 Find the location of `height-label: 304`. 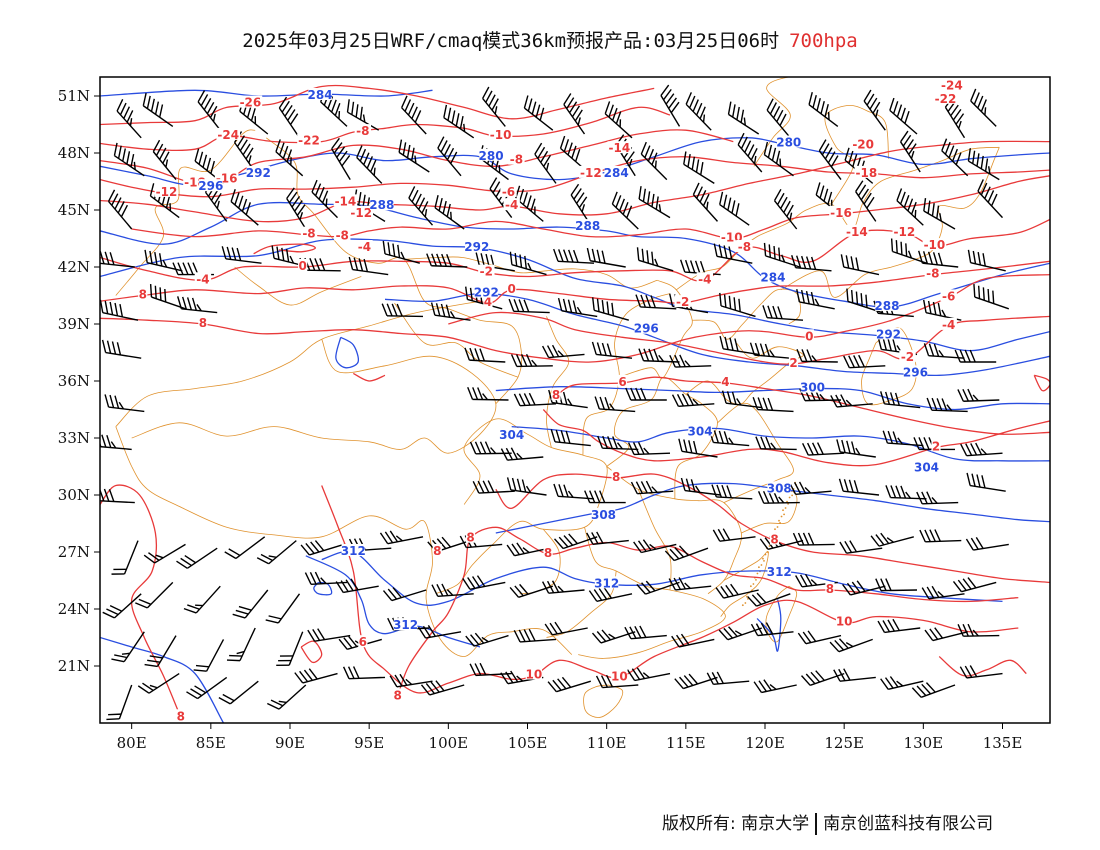

height-label: 304 is located at coordinates (511, 435).